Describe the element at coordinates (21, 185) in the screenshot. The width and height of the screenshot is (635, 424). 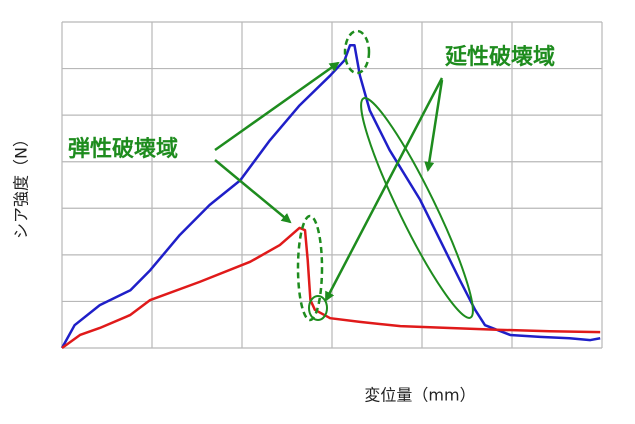
I see `y-axis-label: シア強度（N）` at that location.